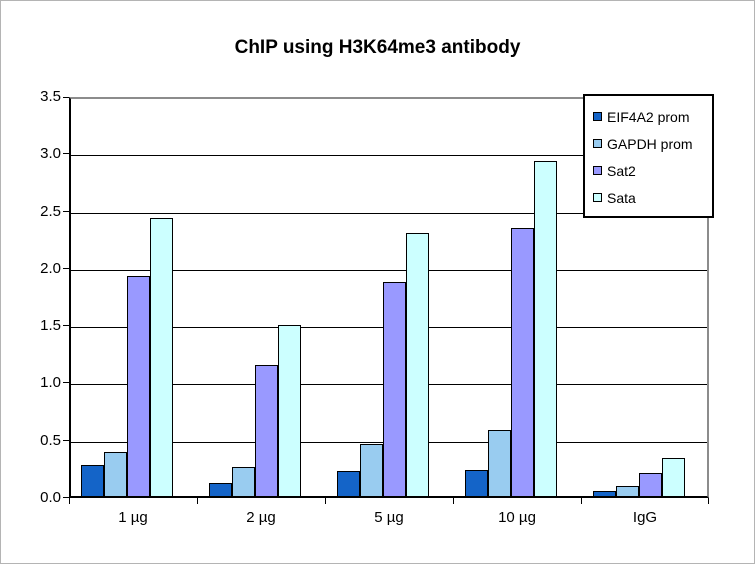  I want to click on y-tick-label: 0.5, so click(50, 440).